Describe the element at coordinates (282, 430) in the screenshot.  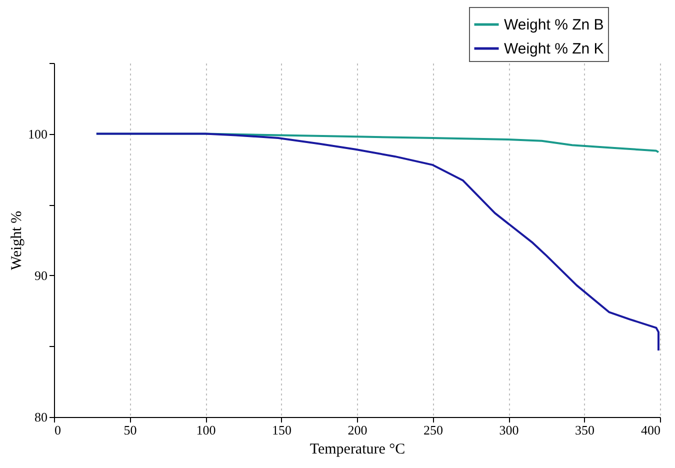
I see `x-tick-label: 150` at that location.